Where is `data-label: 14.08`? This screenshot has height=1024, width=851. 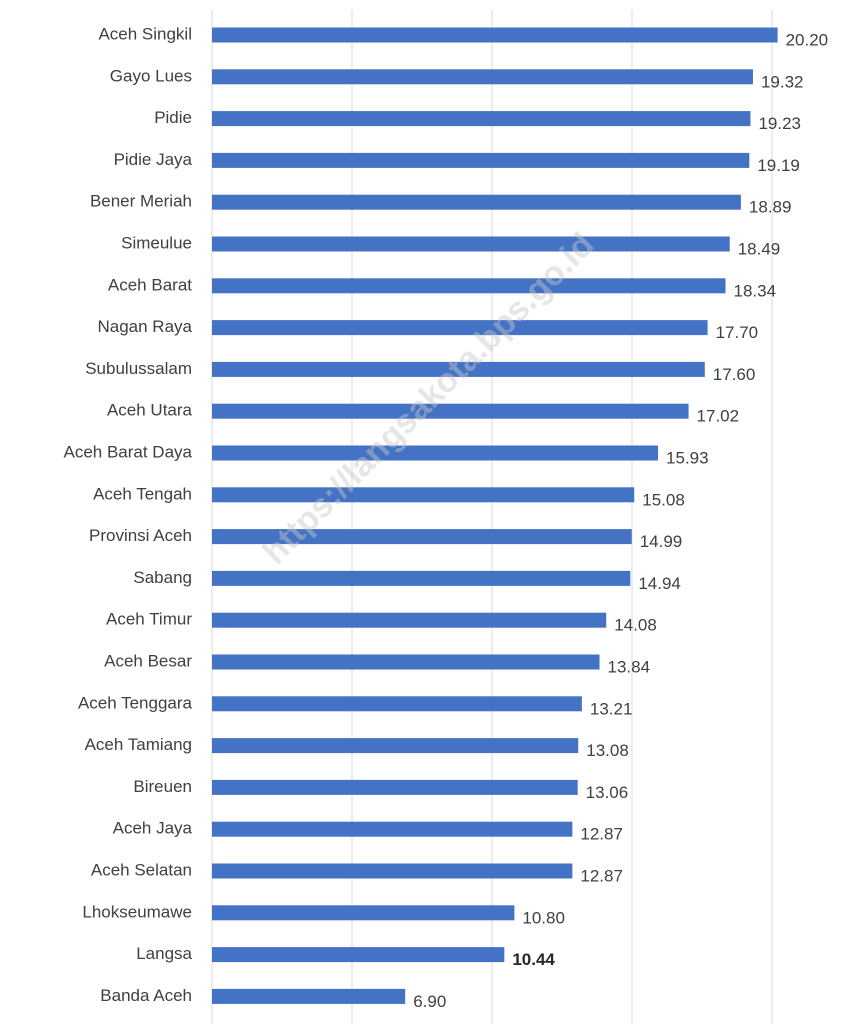 data-label: 14.08 is located at coordinates (635, 625).